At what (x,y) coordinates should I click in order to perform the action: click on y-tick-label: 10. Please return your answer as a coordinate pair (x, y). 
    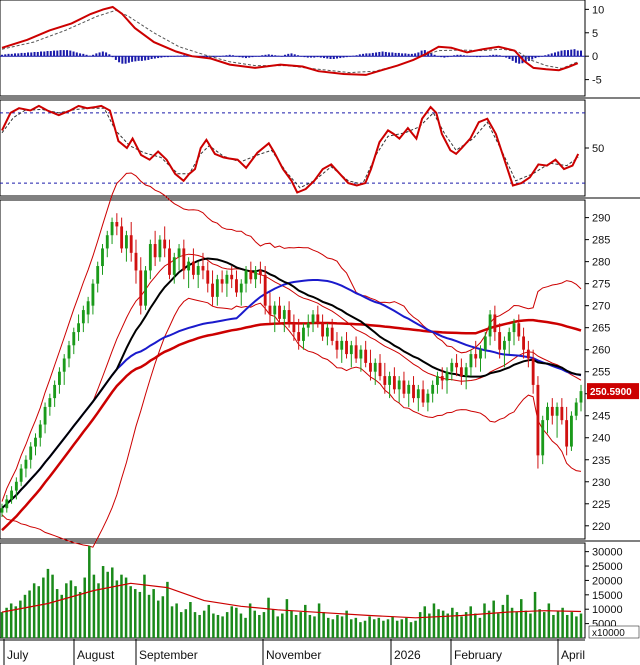
    Looking at the image, I should click on (598, 10).